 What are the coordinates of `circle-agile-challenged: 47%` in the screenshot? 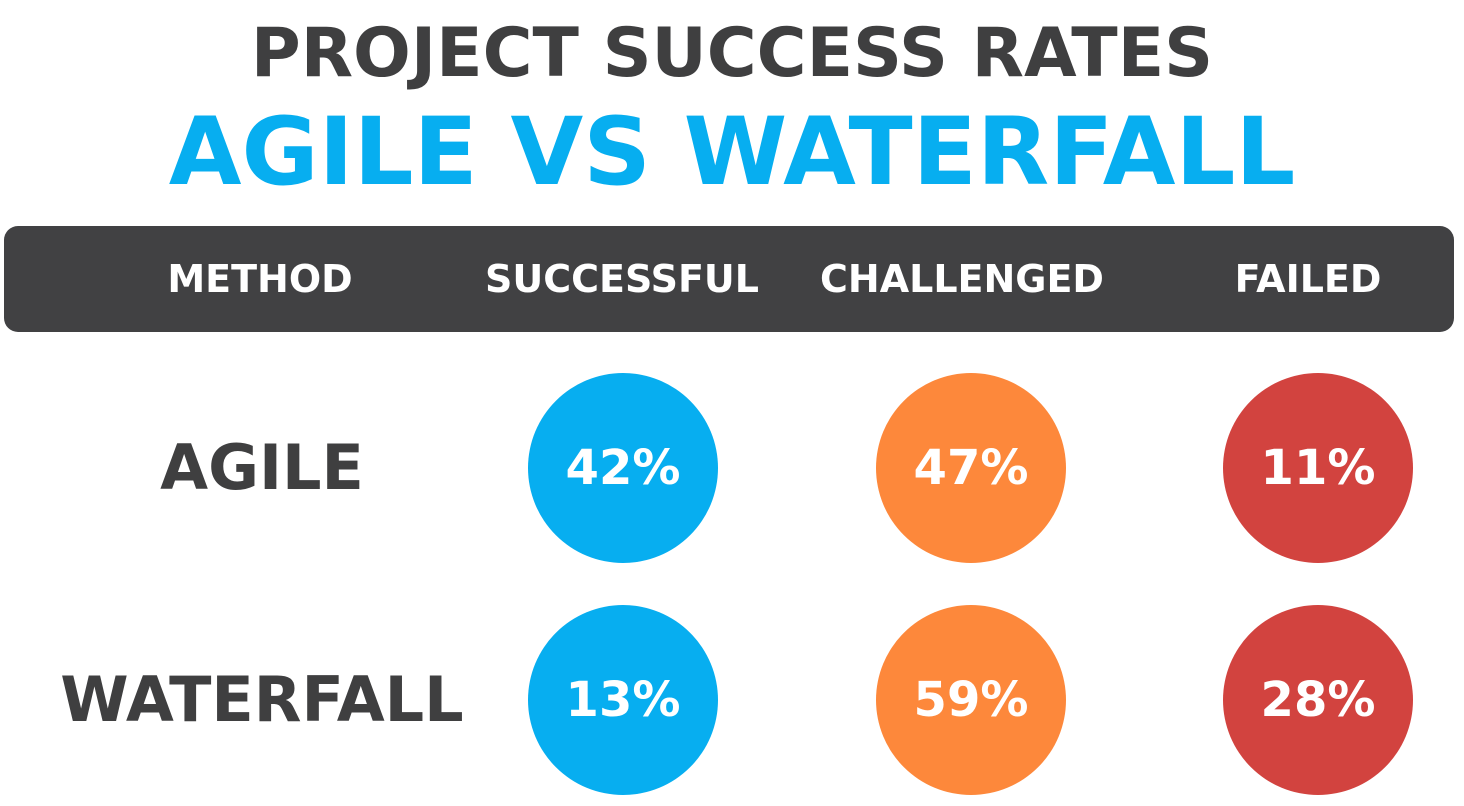 It's located at (971, 468).